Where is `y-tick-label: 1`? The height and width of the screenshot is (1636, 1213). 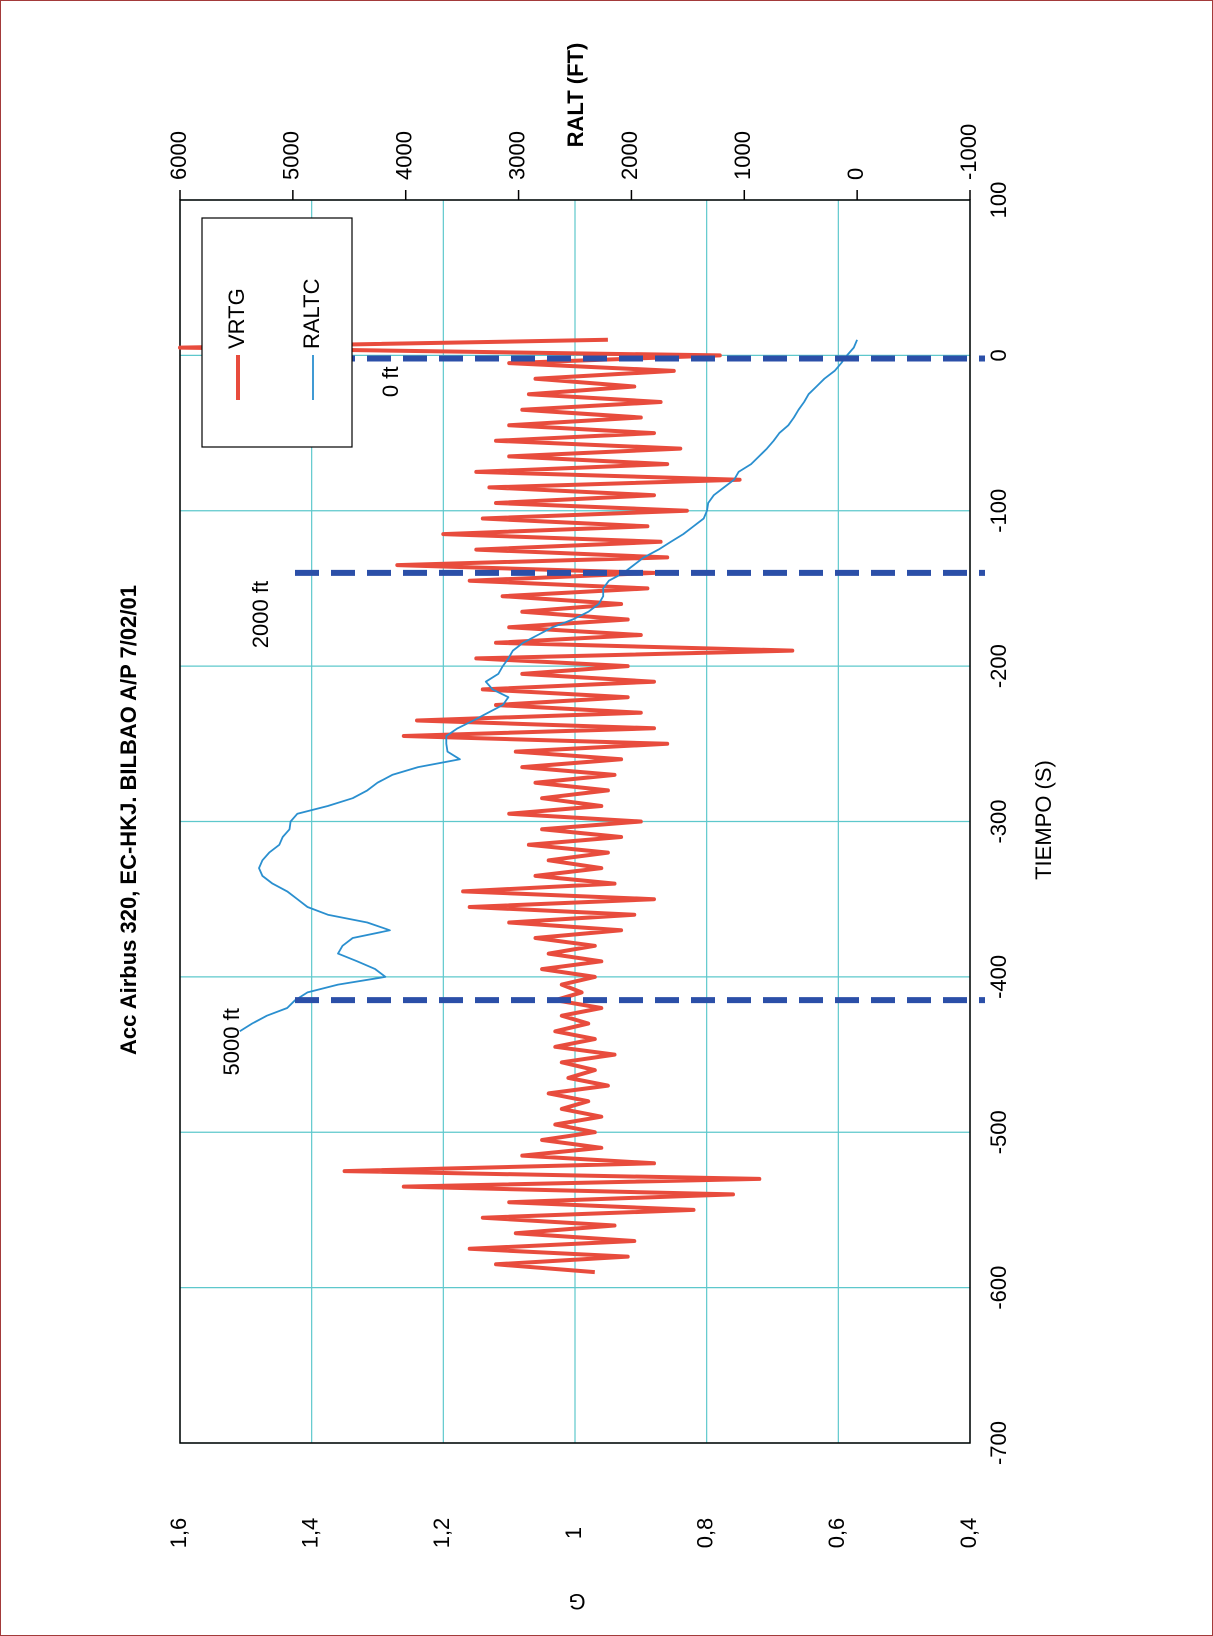 y-tick-label: 1 is located at coordinates (573, 1533).